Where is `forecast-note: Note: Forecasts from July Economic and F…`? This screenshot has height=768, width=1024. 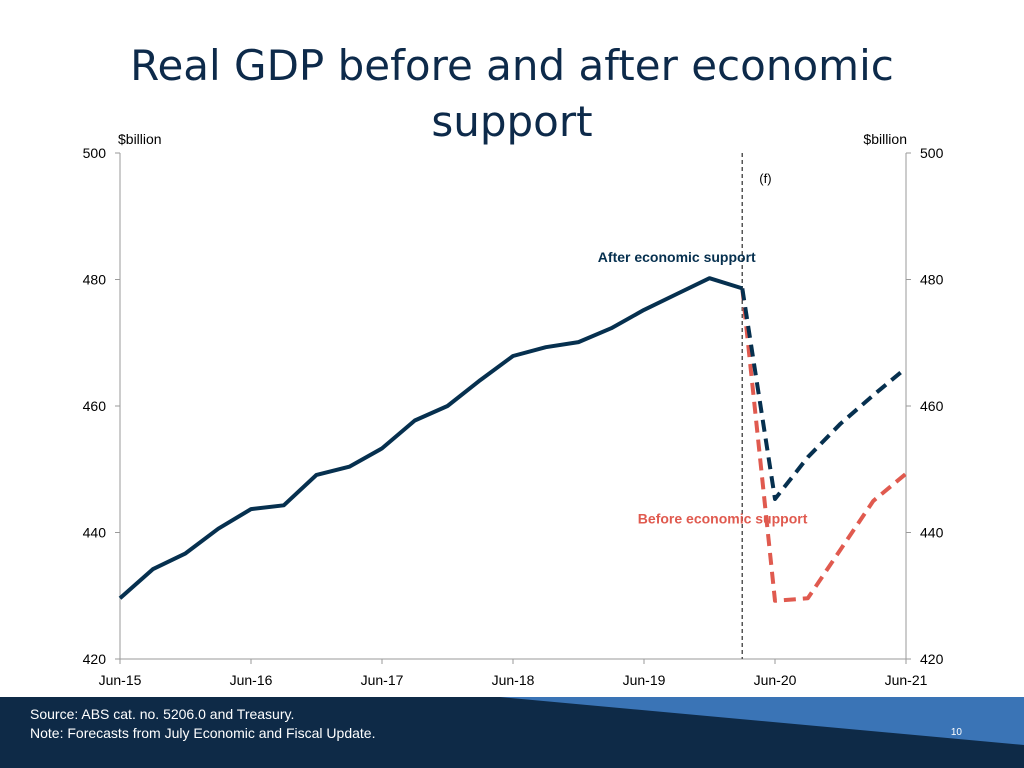
forecast-note: Note: Forecasts from July Economic and F… is located at coordinates (203, 733).